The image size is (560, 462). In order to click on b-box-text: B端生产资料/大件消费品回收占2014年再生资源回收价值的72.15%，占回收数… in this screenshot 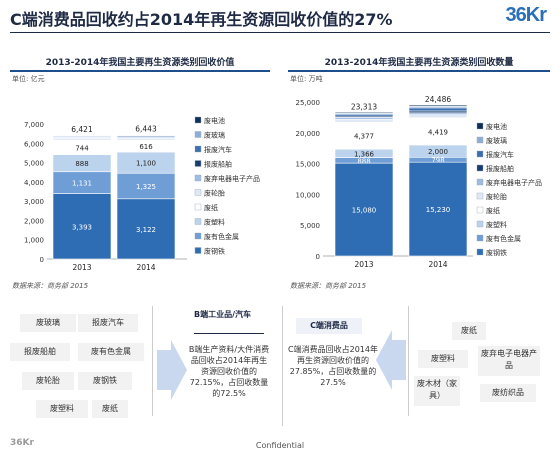, I will do `click(229, 371)`.